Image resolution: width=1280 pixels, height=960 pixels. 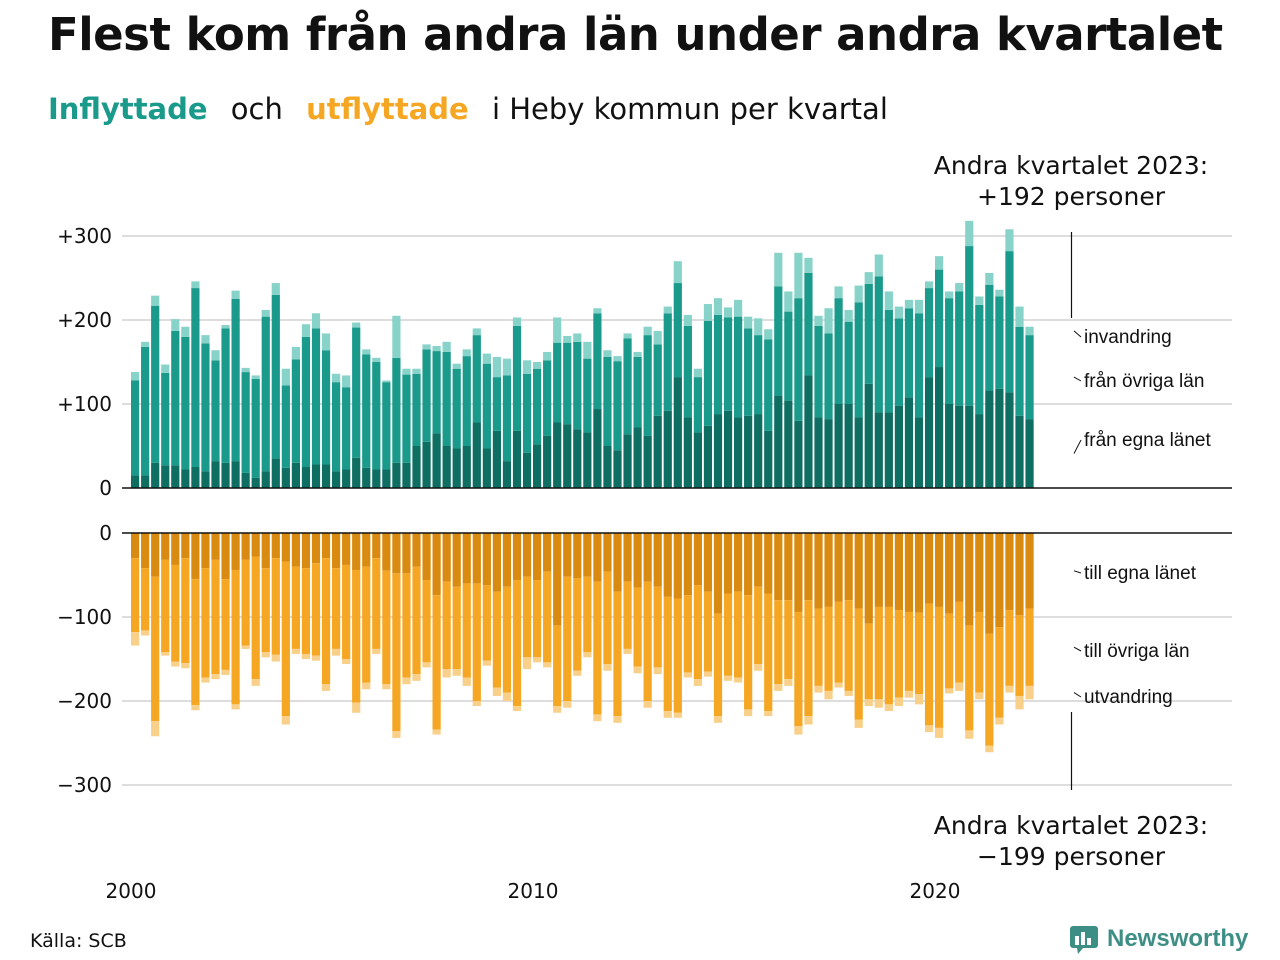 I want to click on outflow-segment-label: till egna länet, so click(x=1140, y=573).